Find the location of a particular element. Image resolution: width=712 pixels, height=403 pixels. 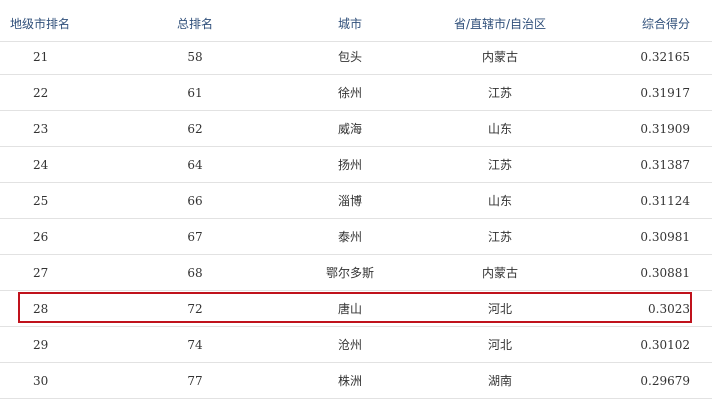

score-cell: 0.32165 is located at coordinates (665, 57).